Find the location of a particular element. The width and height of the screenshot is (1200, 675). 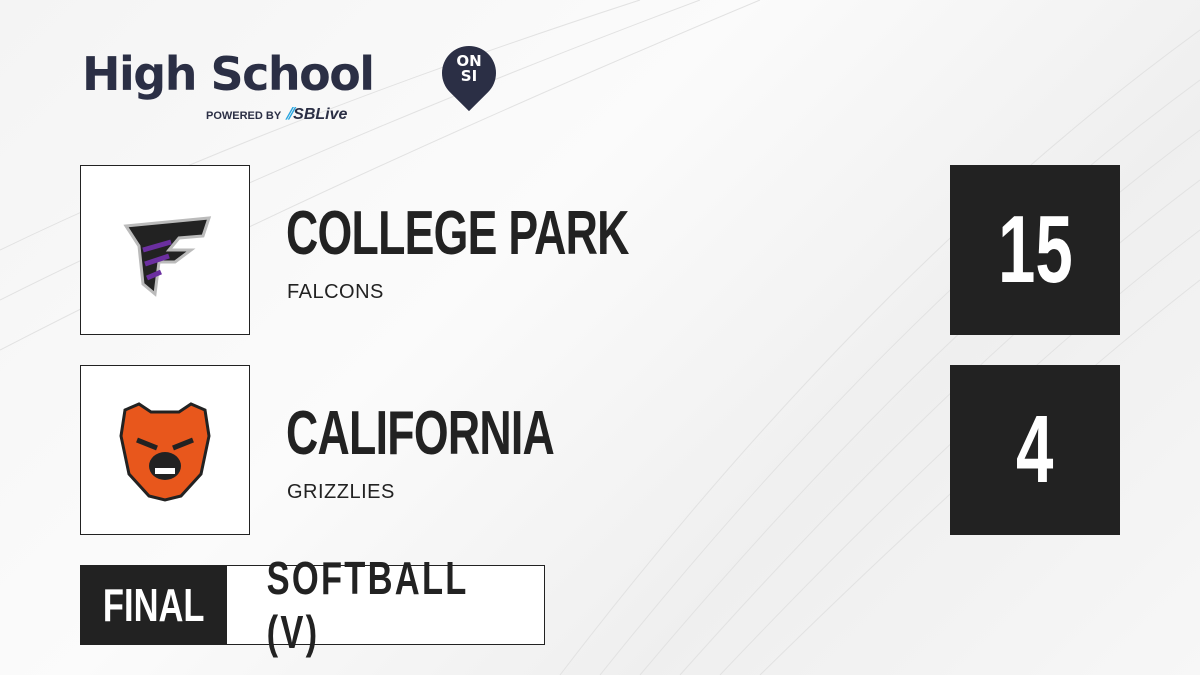

sblive-logo: ⫽SBLive is located at coordinates (317, 114).